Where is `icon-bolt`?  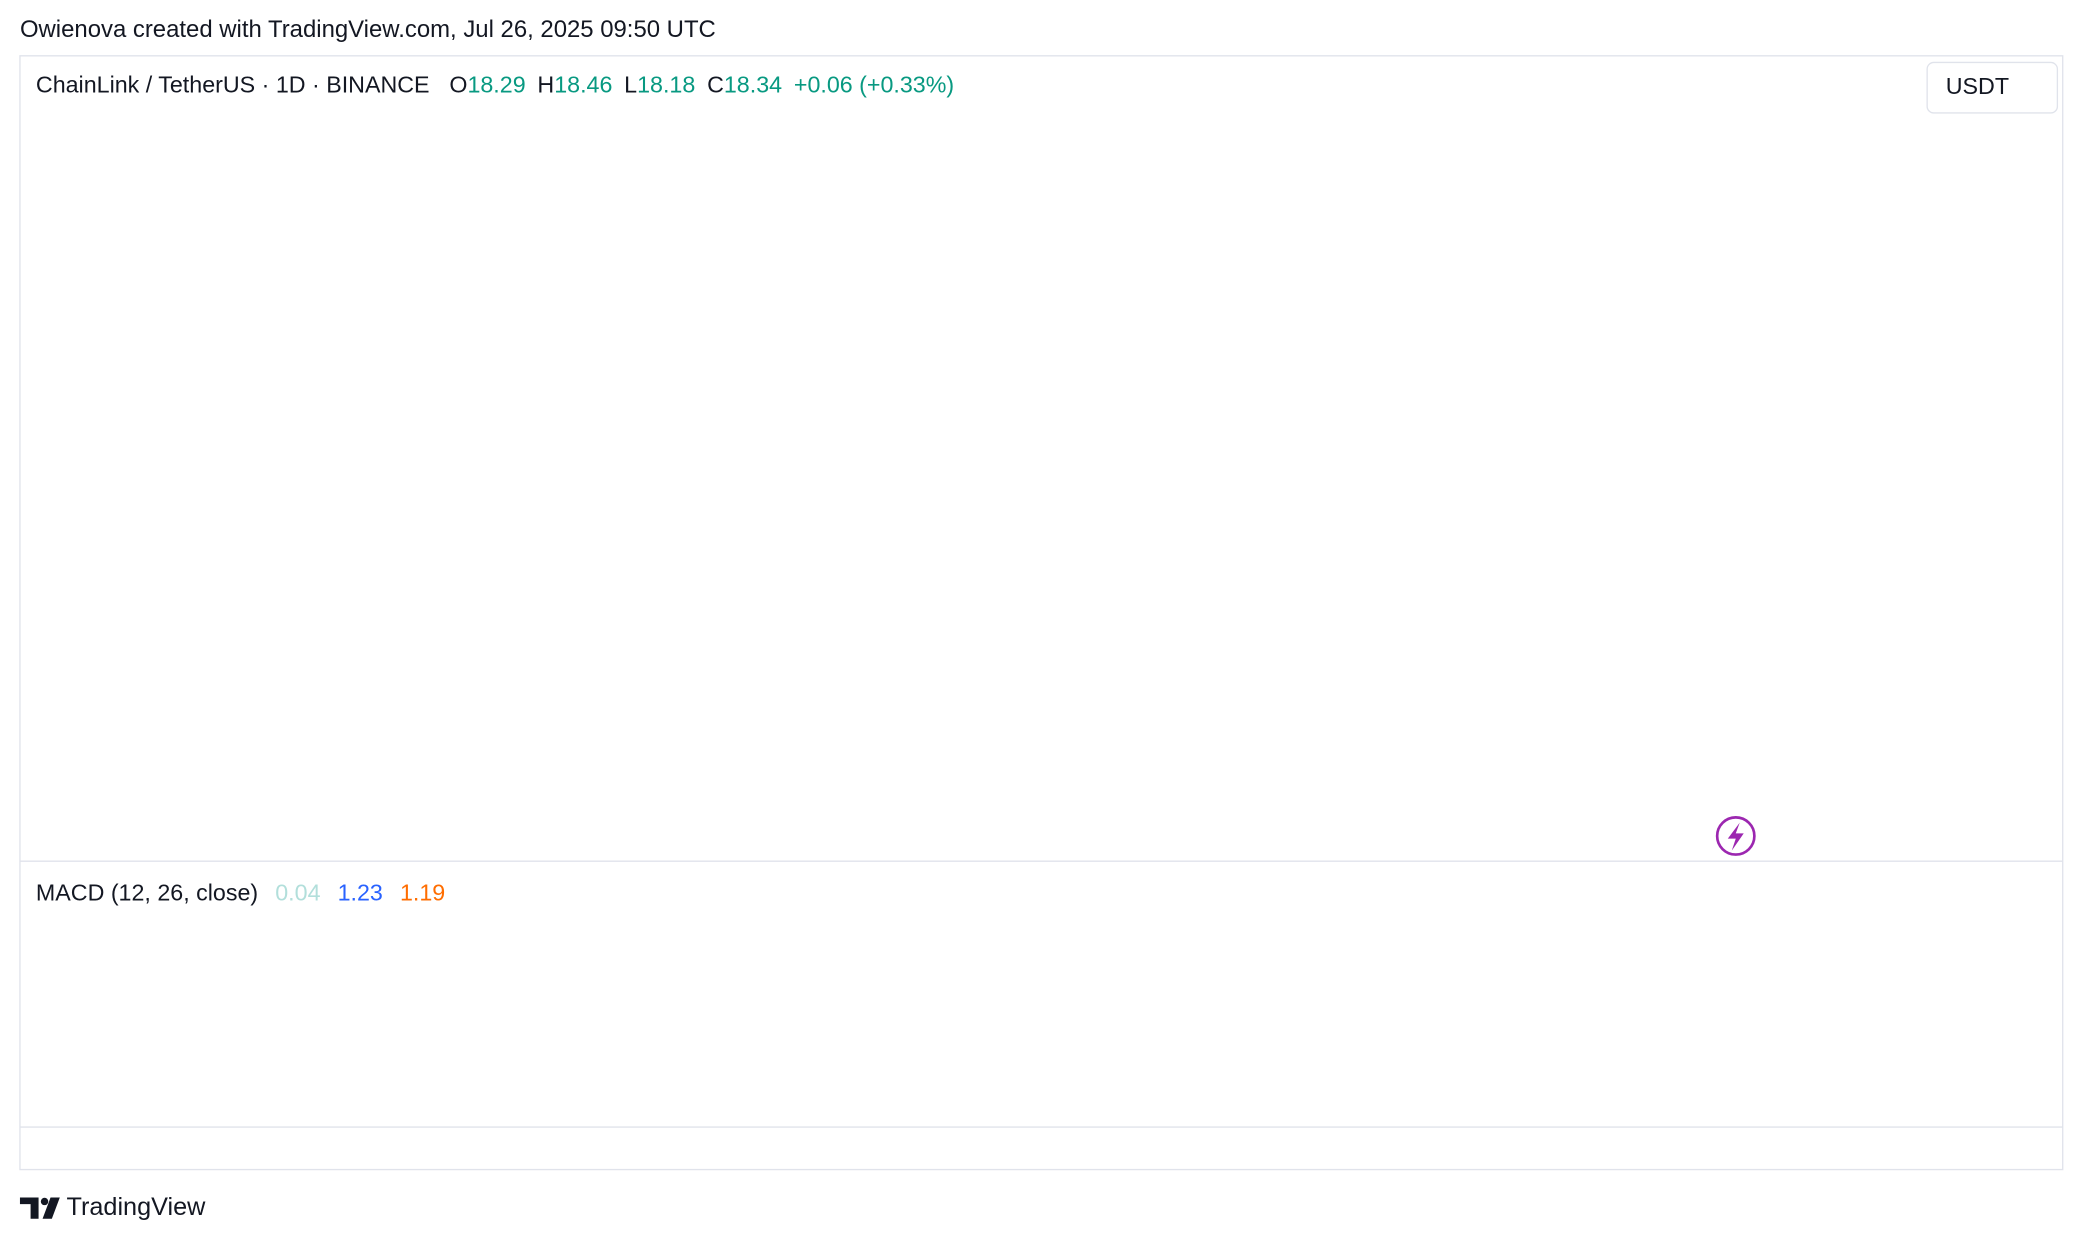
icon-bolt is located at coordinates (1735, 836).